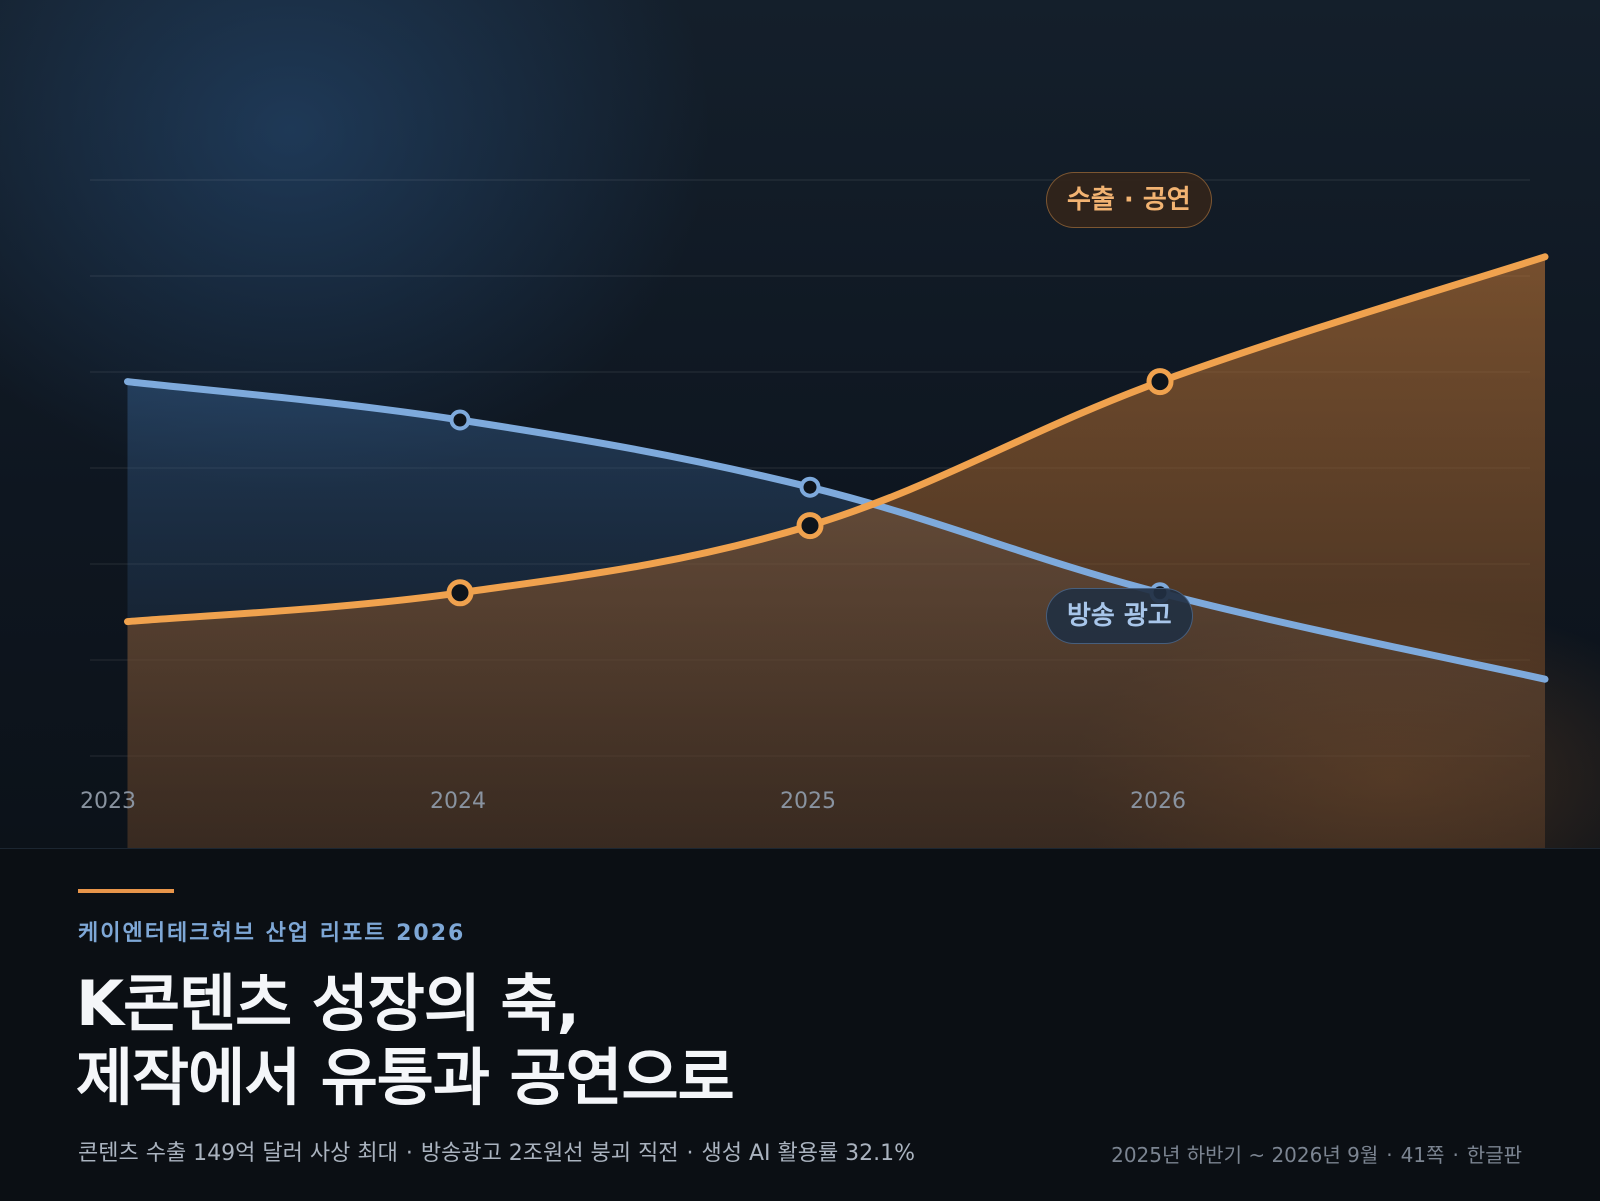 The width and height of the screenshot is (1600, 1201). I want to click on summary-item: 생성 AI 활용률 32.1%, so click(808, 1153).